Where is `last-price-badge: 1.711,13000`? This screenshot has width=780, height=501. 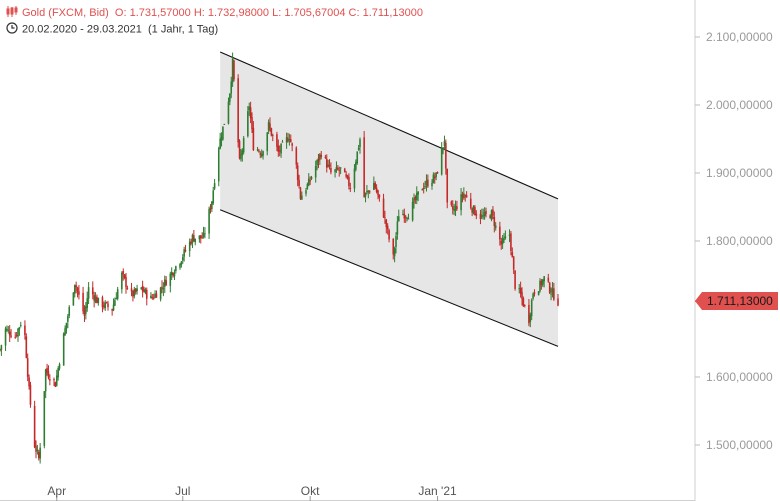
last-price-badge: 1.711,13000 is located at coordinates (736, 301).